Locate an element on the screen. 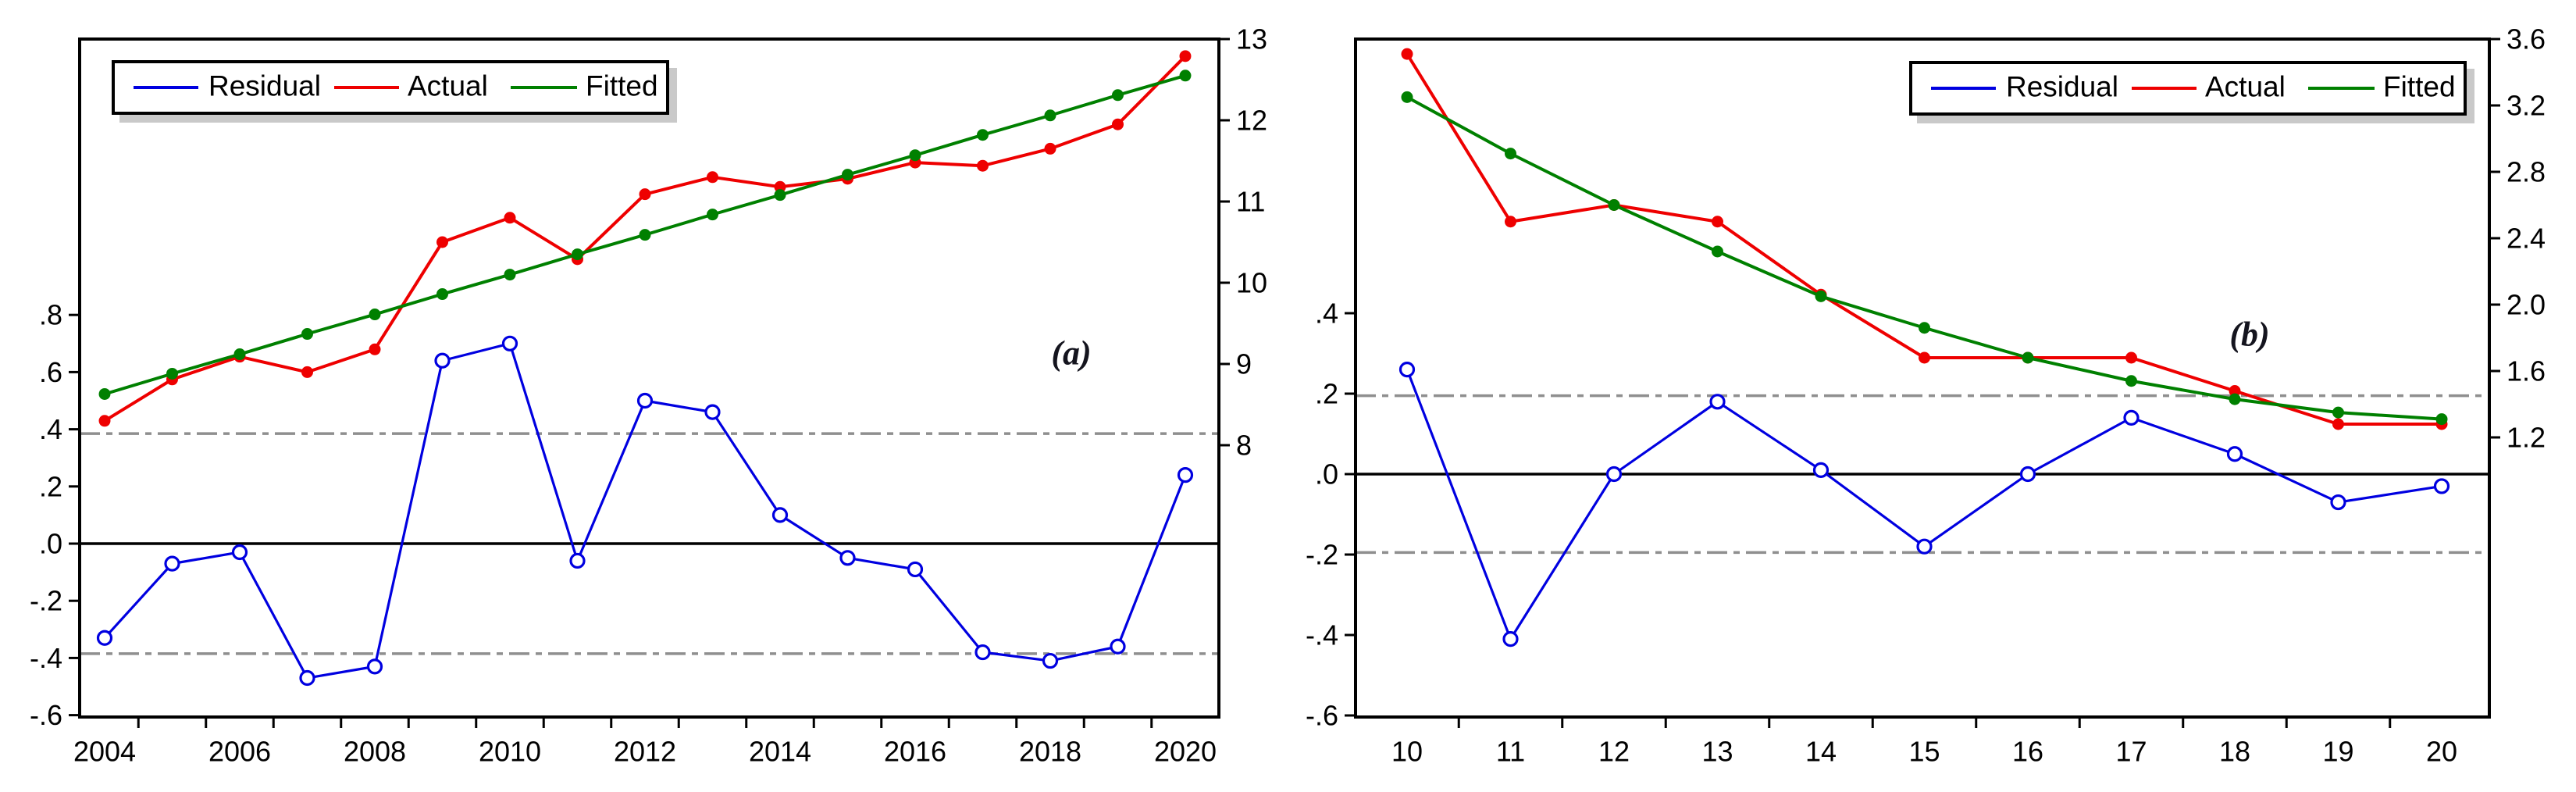 The height and width of the screenshot is (792, 2576). svg-text: .0 is located at coordinates (1326, 474).